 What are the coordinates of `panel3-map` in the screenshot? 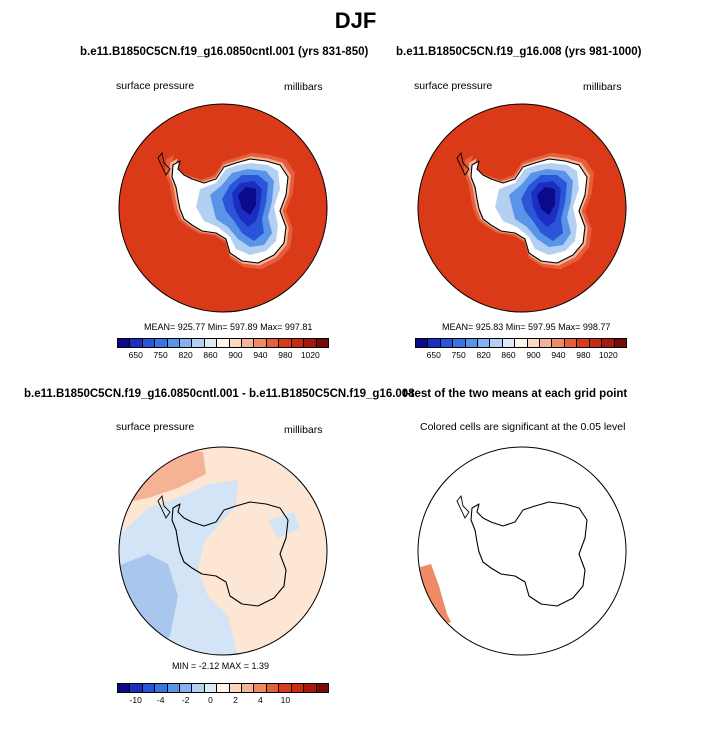 It's located at (223, 551).